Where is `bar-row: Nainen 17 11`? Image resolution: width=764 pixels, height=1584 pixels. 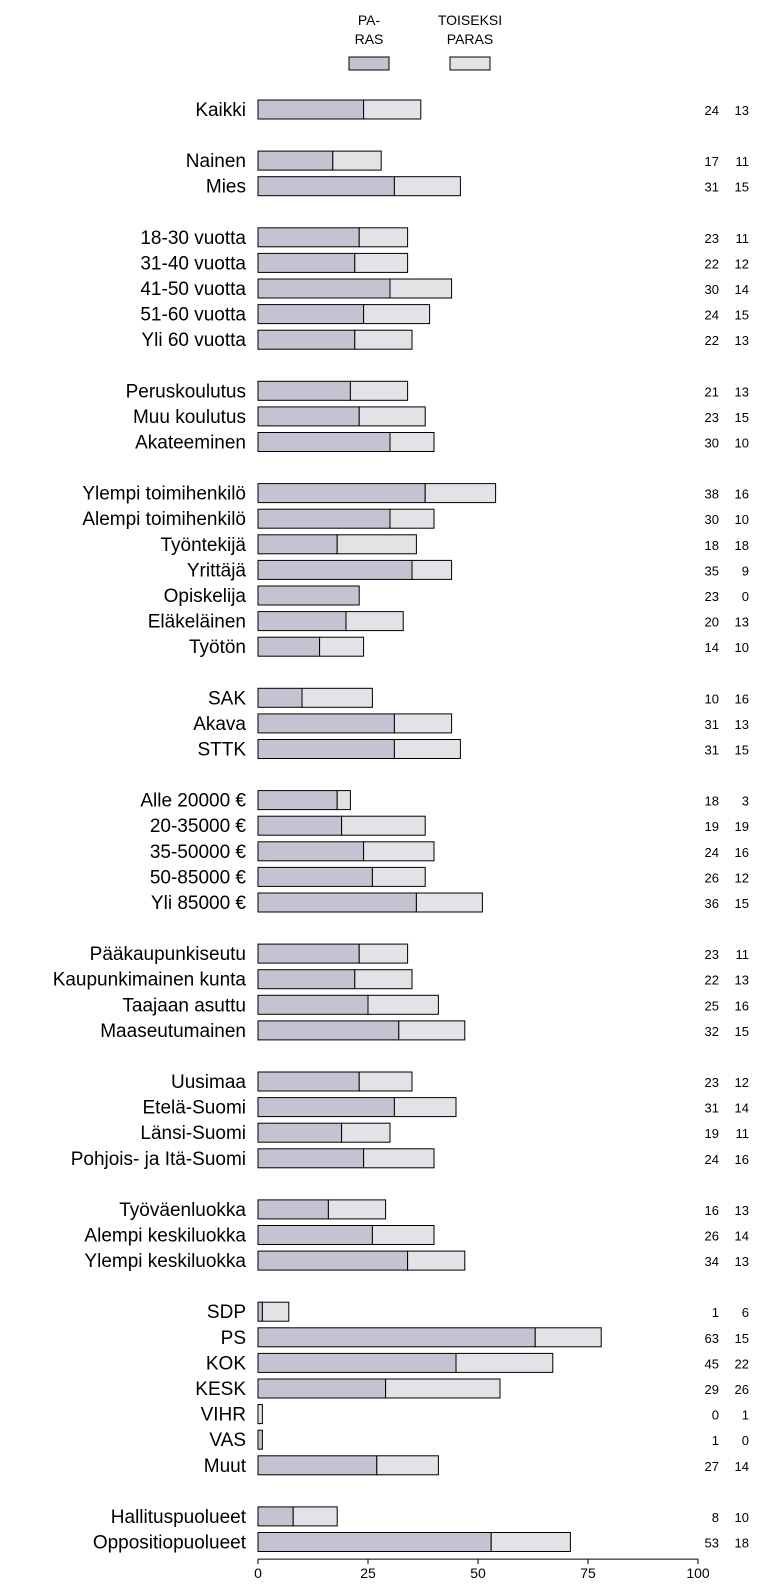 bar-row: Nainen 17 11 is located at coordinates (467, 161).